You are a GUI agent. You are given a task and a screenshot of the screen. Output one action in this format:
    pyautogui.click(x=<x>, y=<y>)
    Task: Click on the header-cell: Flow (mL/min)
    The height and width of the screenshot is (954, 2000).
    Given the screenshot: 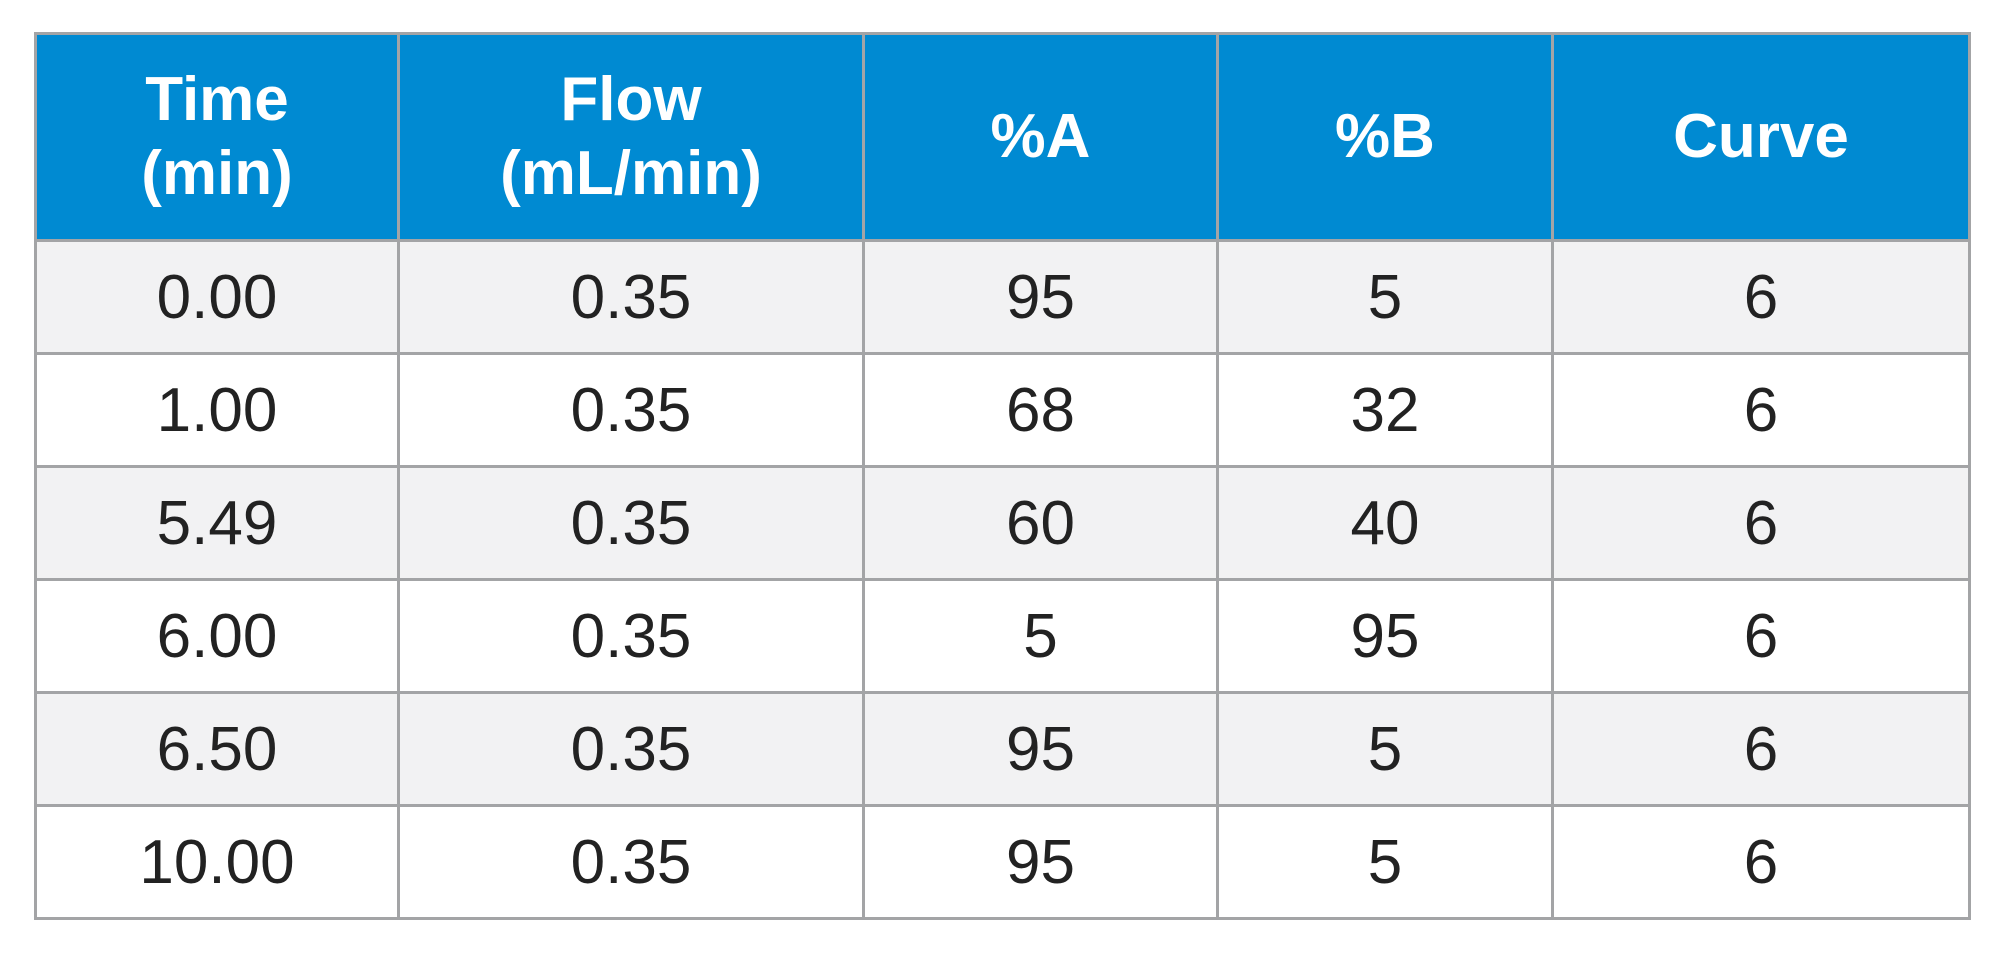 What is the action you would take?
    pyautogui.click(x=631, y=137)
    